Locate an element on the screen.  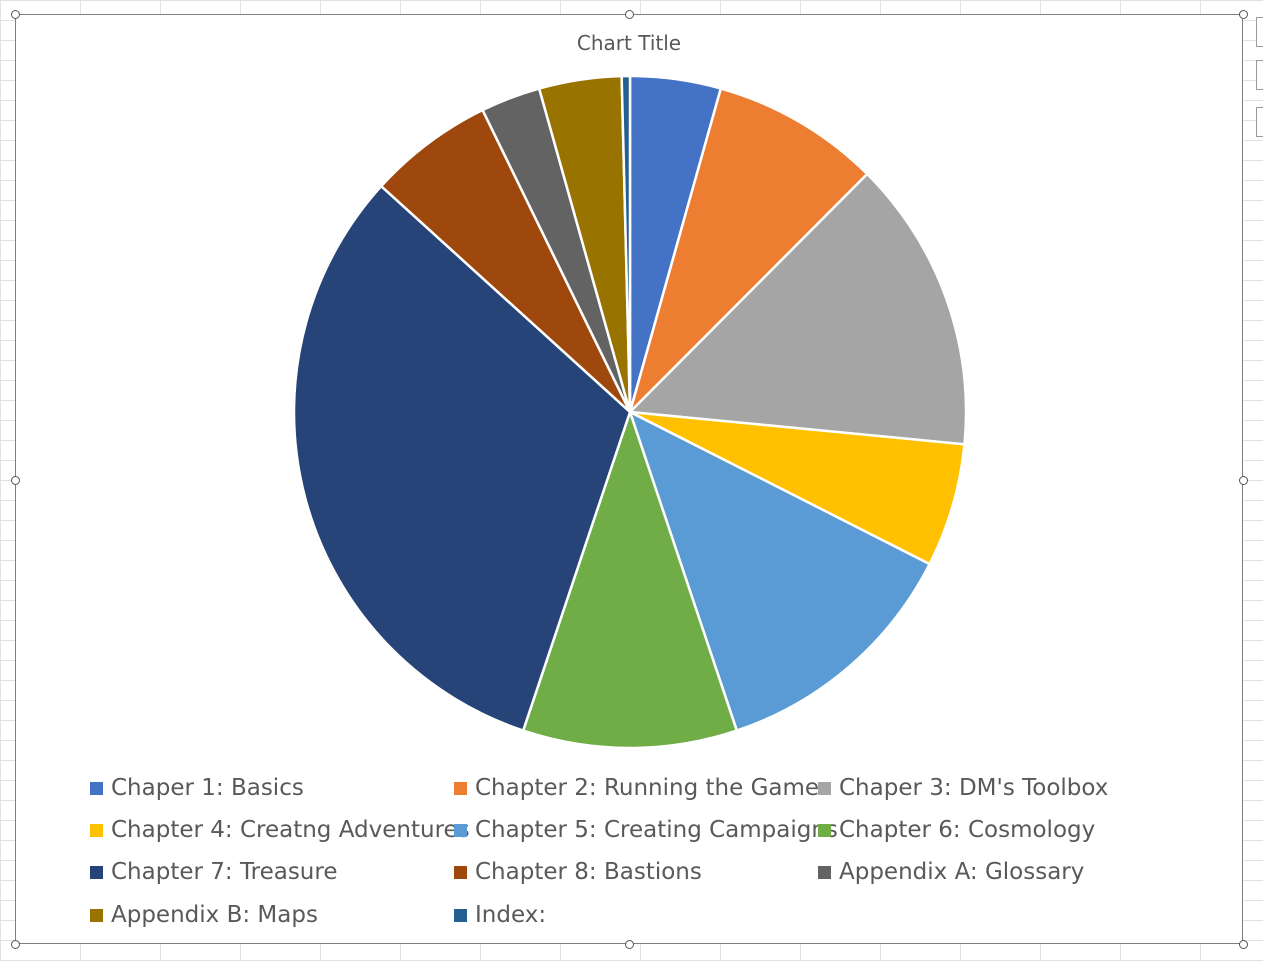
legend-label: Chapter 8: Bastions is located at coordinates (588, 872).